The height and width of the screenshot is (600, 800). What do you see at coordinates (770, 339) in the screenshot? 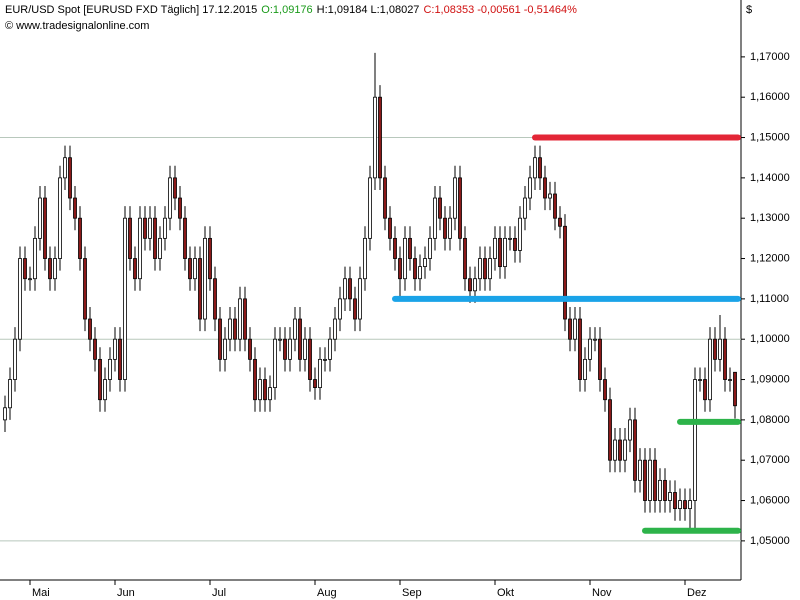
I see `y-tick-label: 1,10000` at bounding box center [770, 339].